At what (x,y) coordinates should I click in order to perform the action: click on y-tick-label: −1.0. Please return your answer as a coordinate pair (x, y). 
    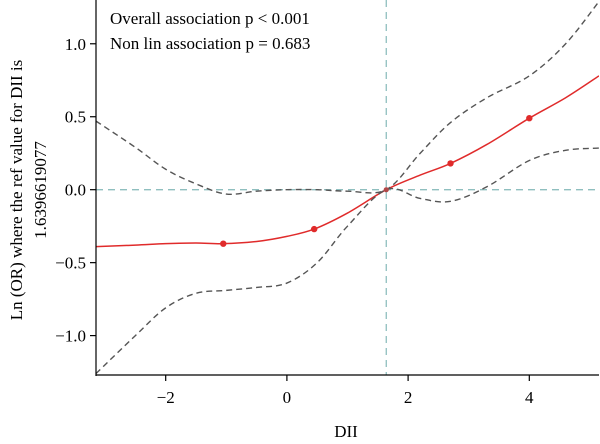
    Looking at the image, I should click on (70, 336).